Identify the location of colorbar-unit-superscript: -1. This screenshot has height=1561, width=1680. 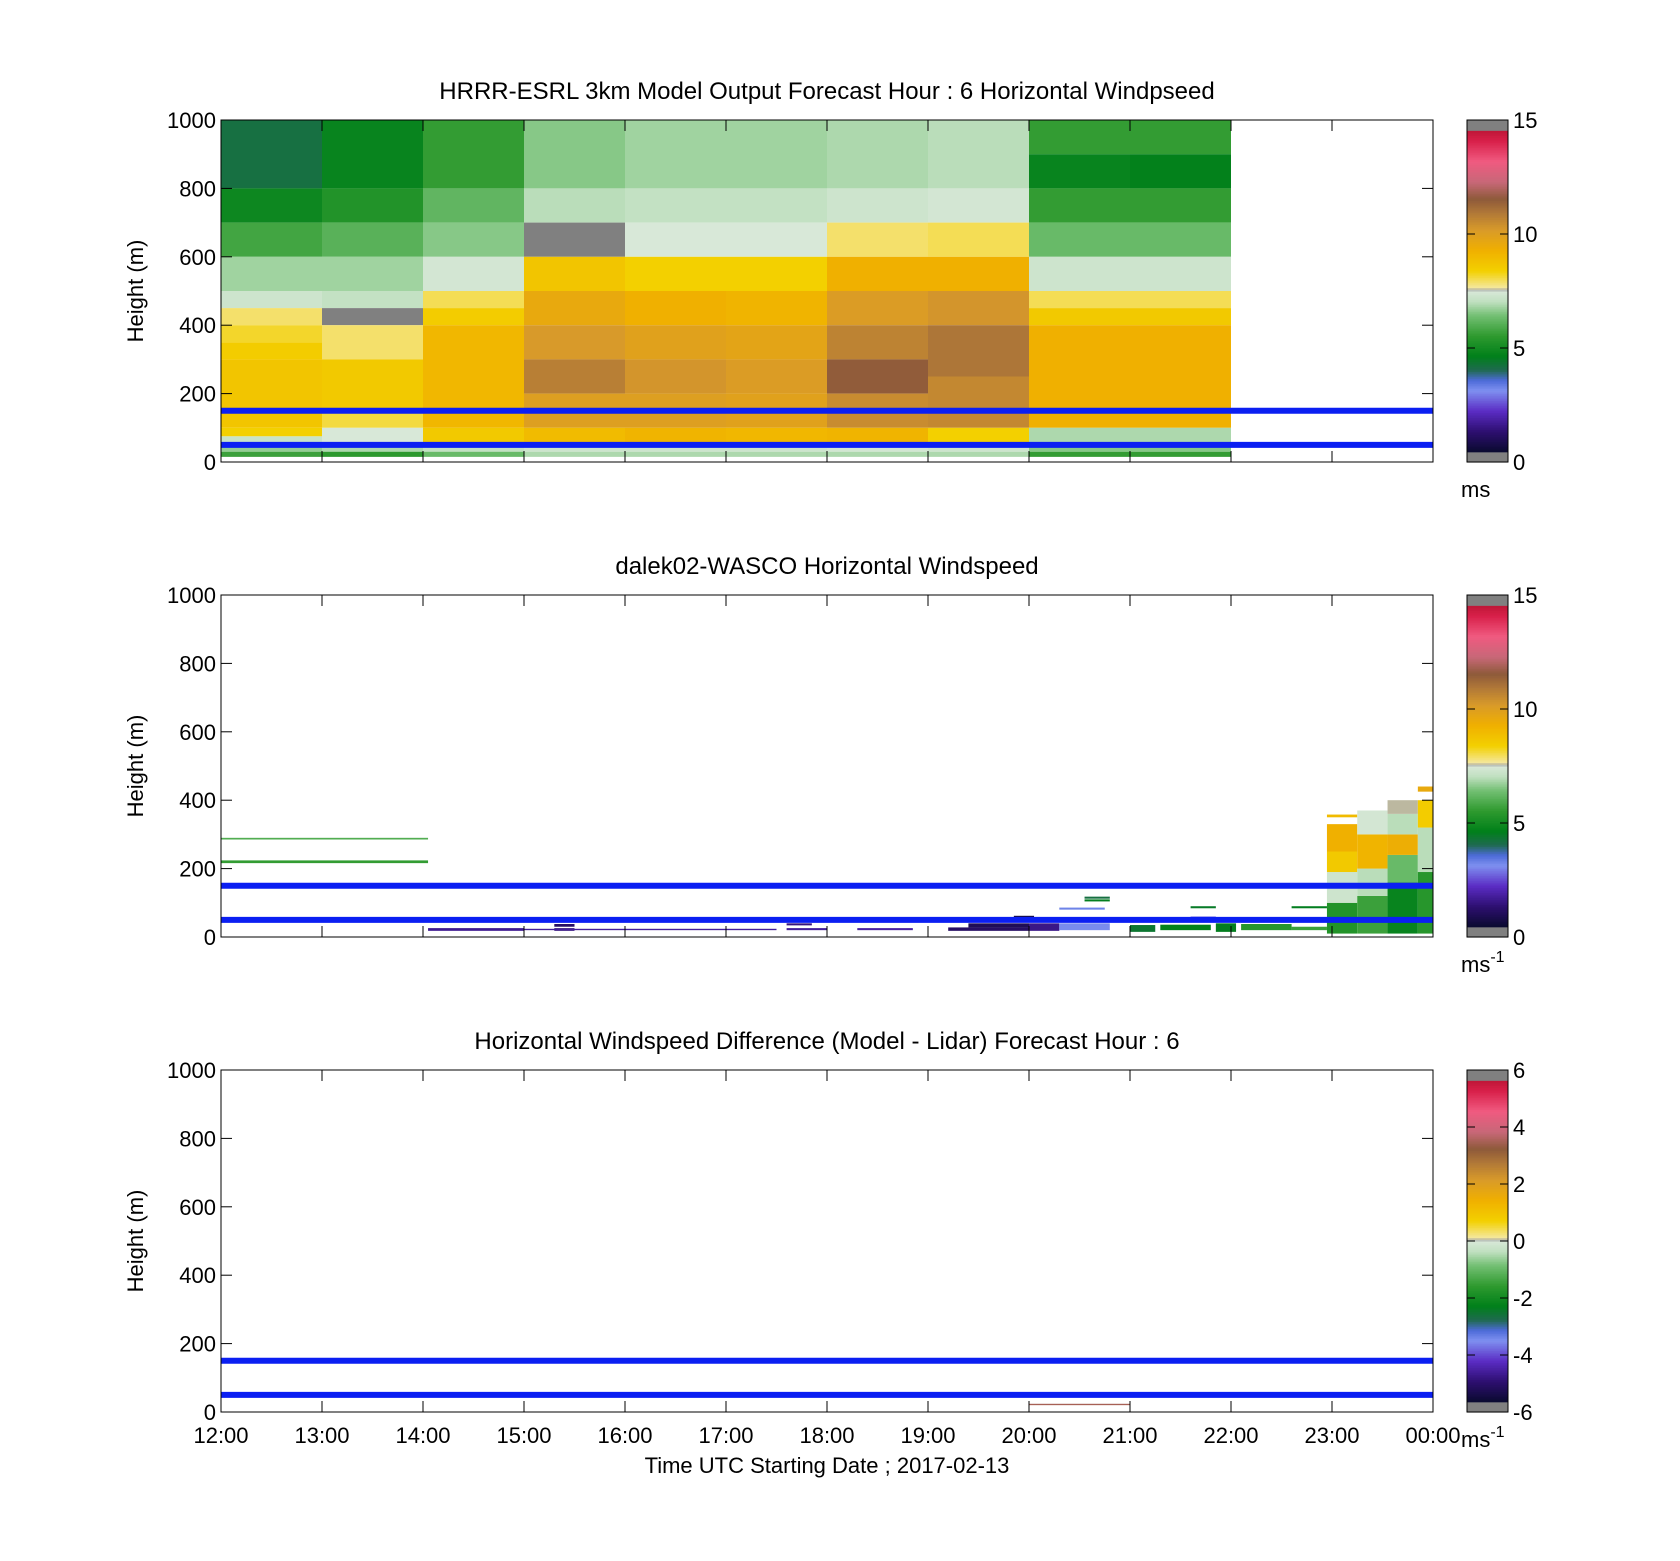
(1497, 957).